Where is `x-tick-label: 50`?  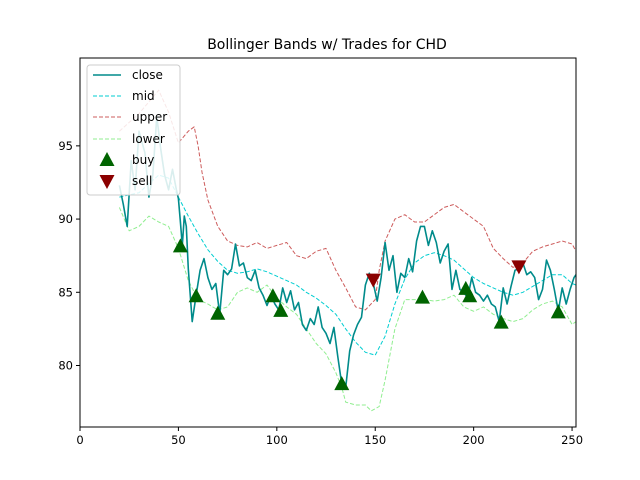
x-tick-label: 50 is located at coordinates (178, 440).